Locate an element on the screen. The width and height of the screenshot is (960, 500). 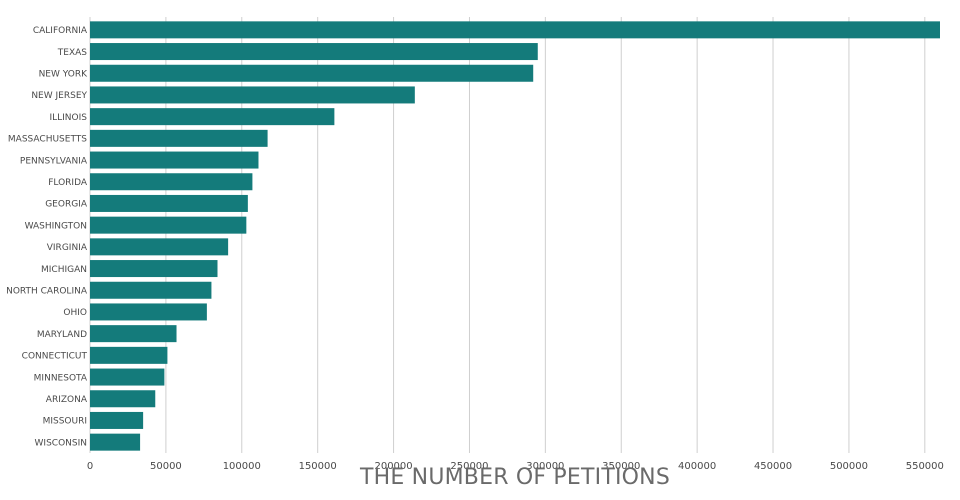
category-label: CALIFORNIA is located at coordinates (60, 31).